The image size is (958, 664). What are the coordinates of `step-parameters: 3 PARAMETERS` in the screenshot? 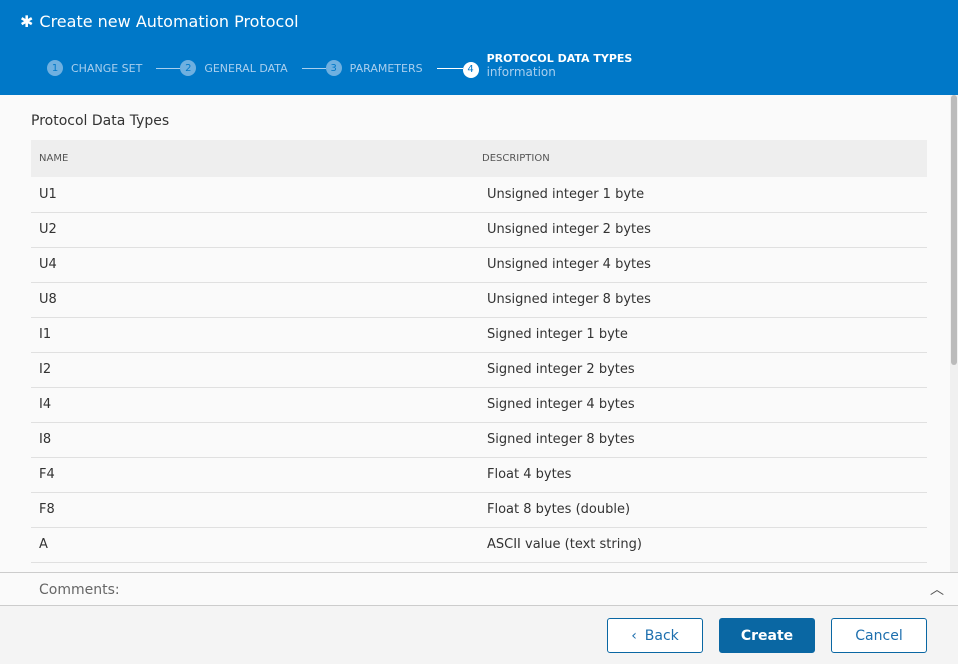 It's located at (374, 64).